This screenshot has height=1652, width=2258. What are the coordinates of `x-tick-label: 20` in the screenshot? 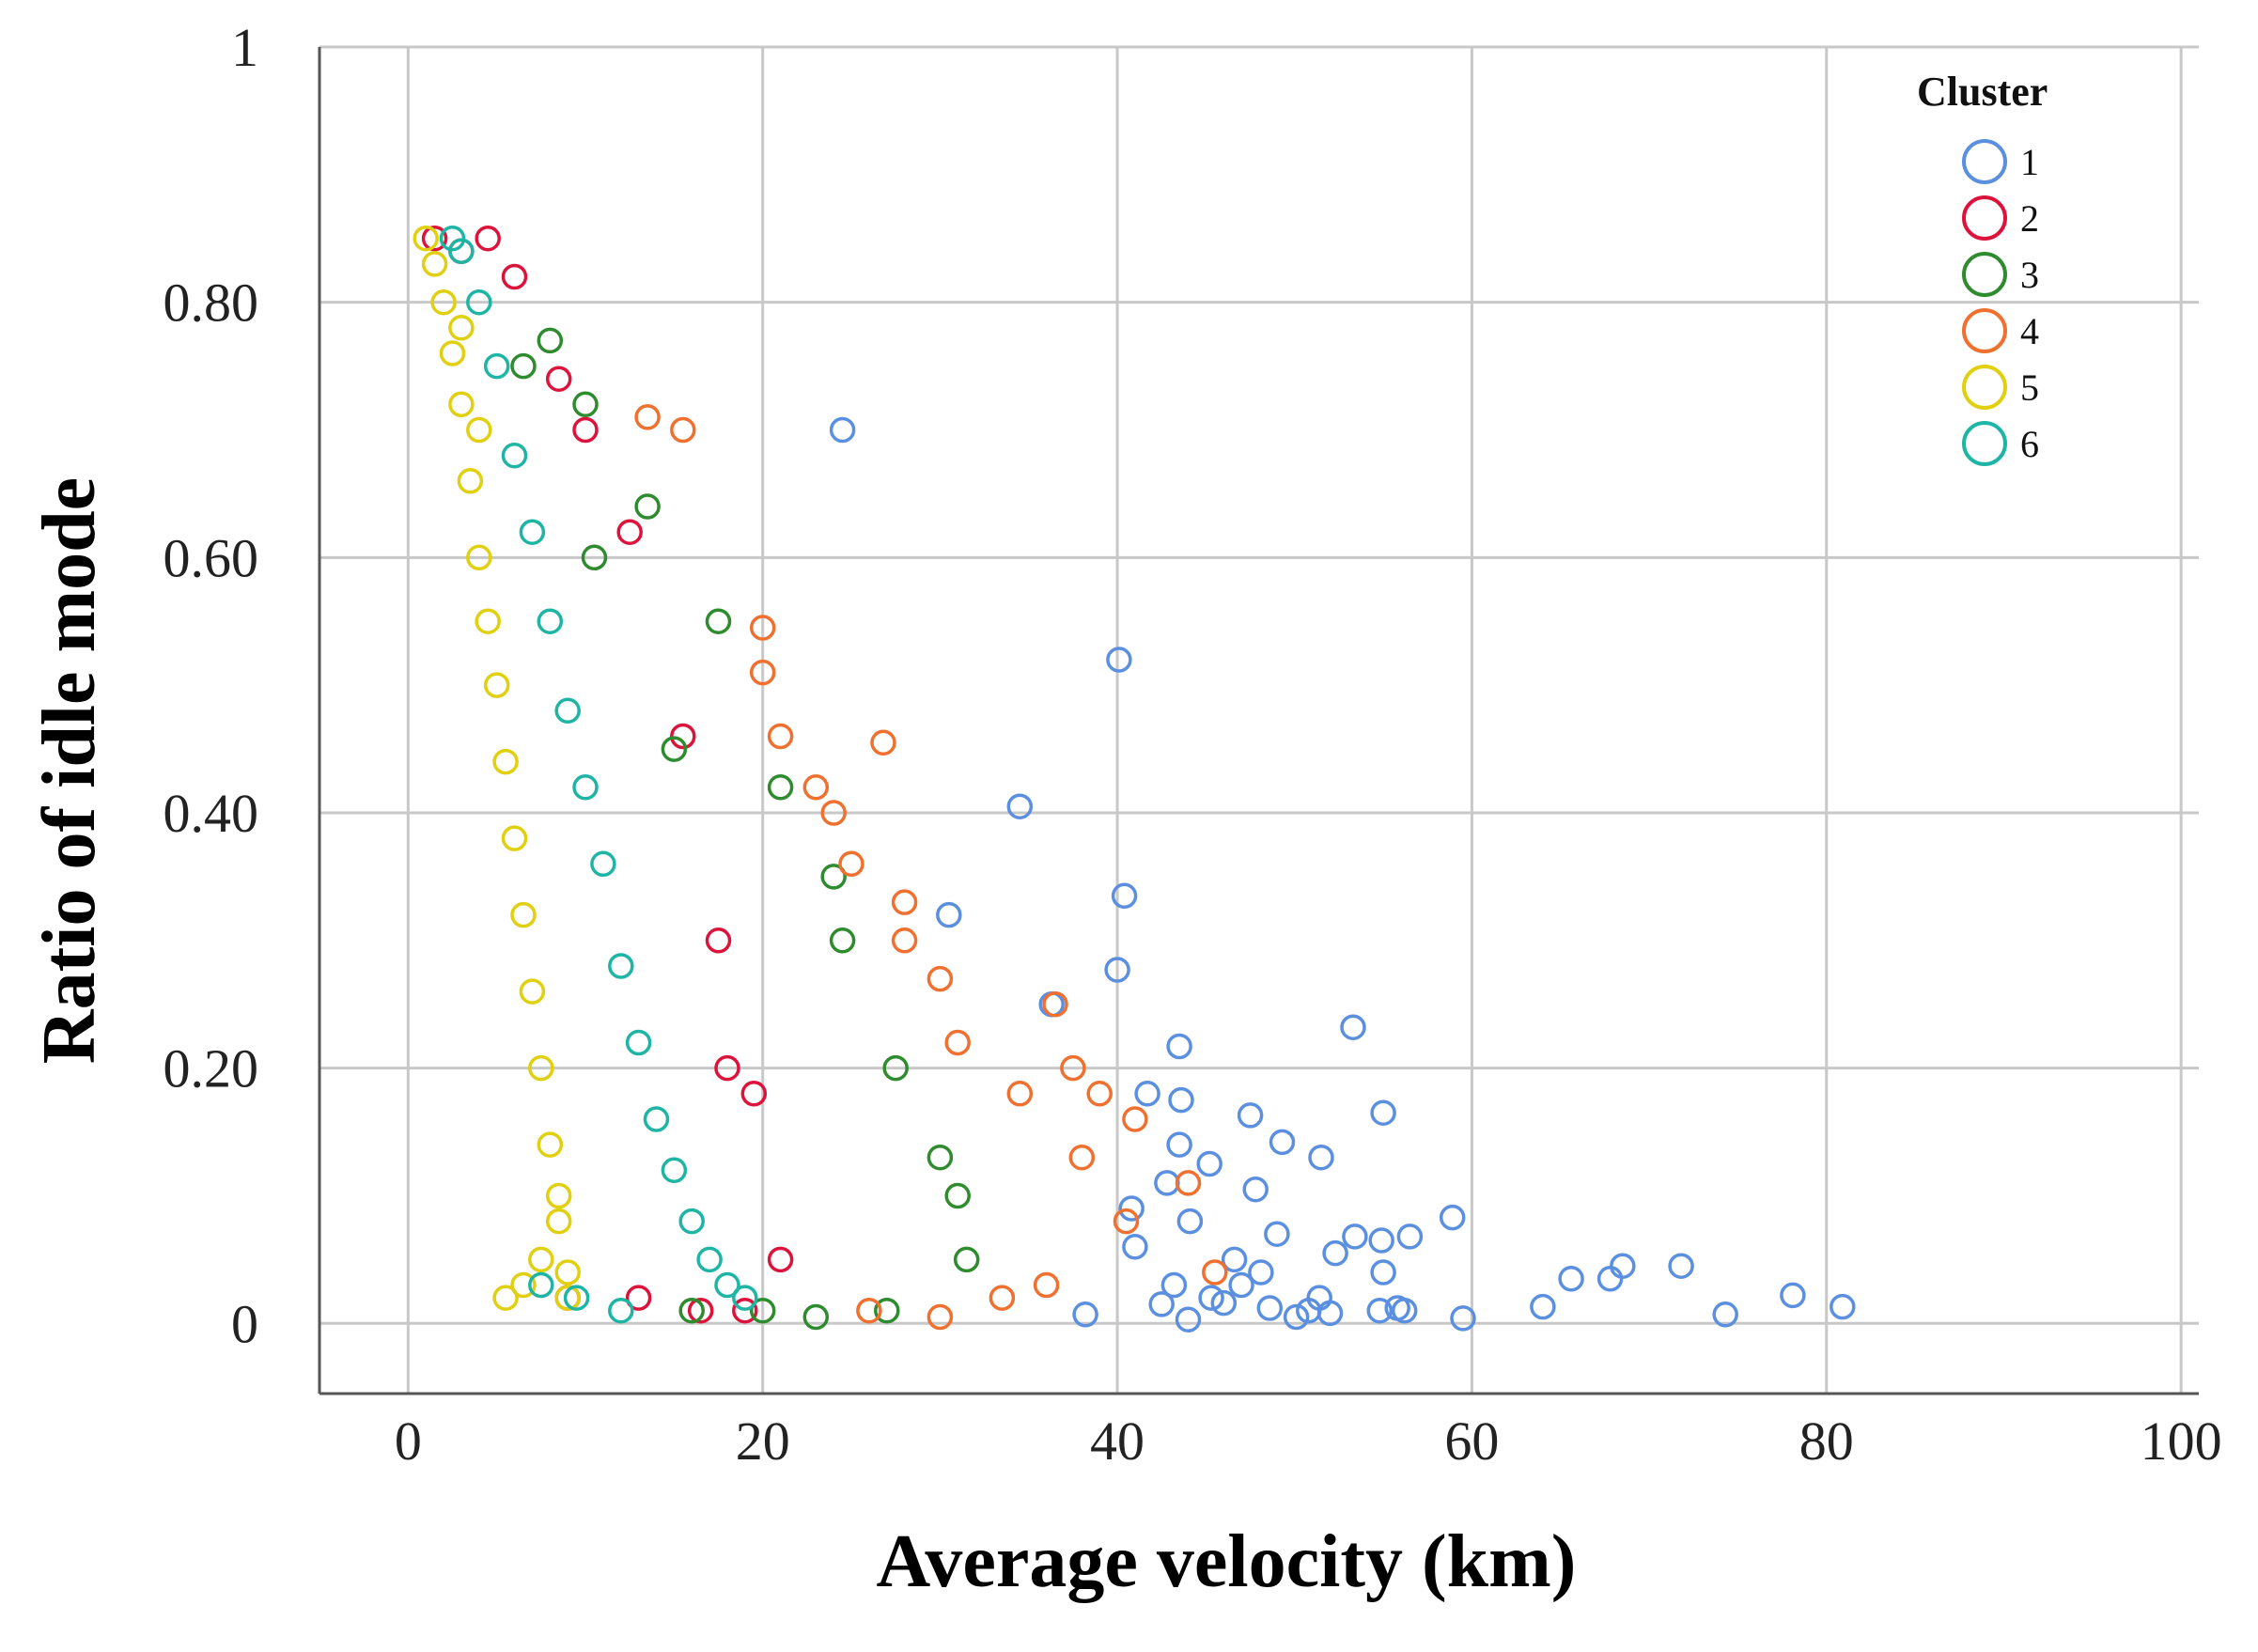 It's located at (763, 1441).